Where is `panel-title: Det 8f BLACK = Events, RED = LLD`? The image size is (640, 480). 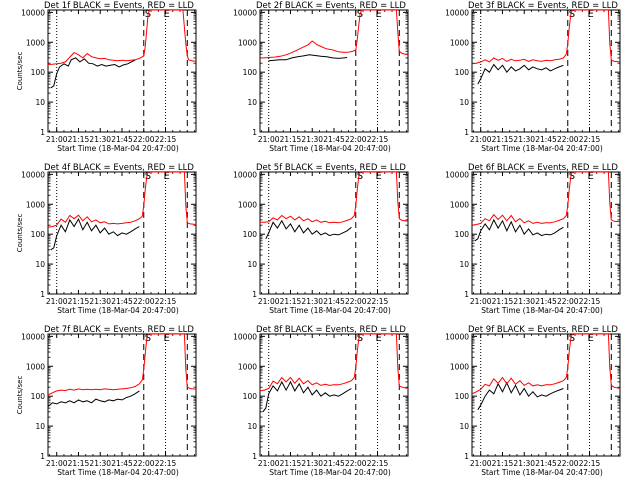 panel-title: Det 8f BLACK = Events, RED = LLD is located at coordinates (331, 330).